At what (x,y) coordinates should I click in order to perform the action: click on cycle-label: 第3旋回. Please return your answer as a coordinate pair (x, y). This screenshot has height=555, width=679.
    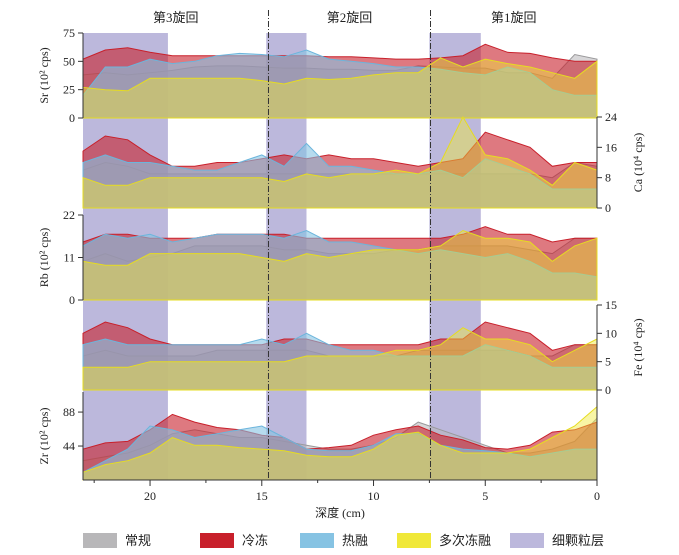
    Looking at the image, I should click on (176, 17).